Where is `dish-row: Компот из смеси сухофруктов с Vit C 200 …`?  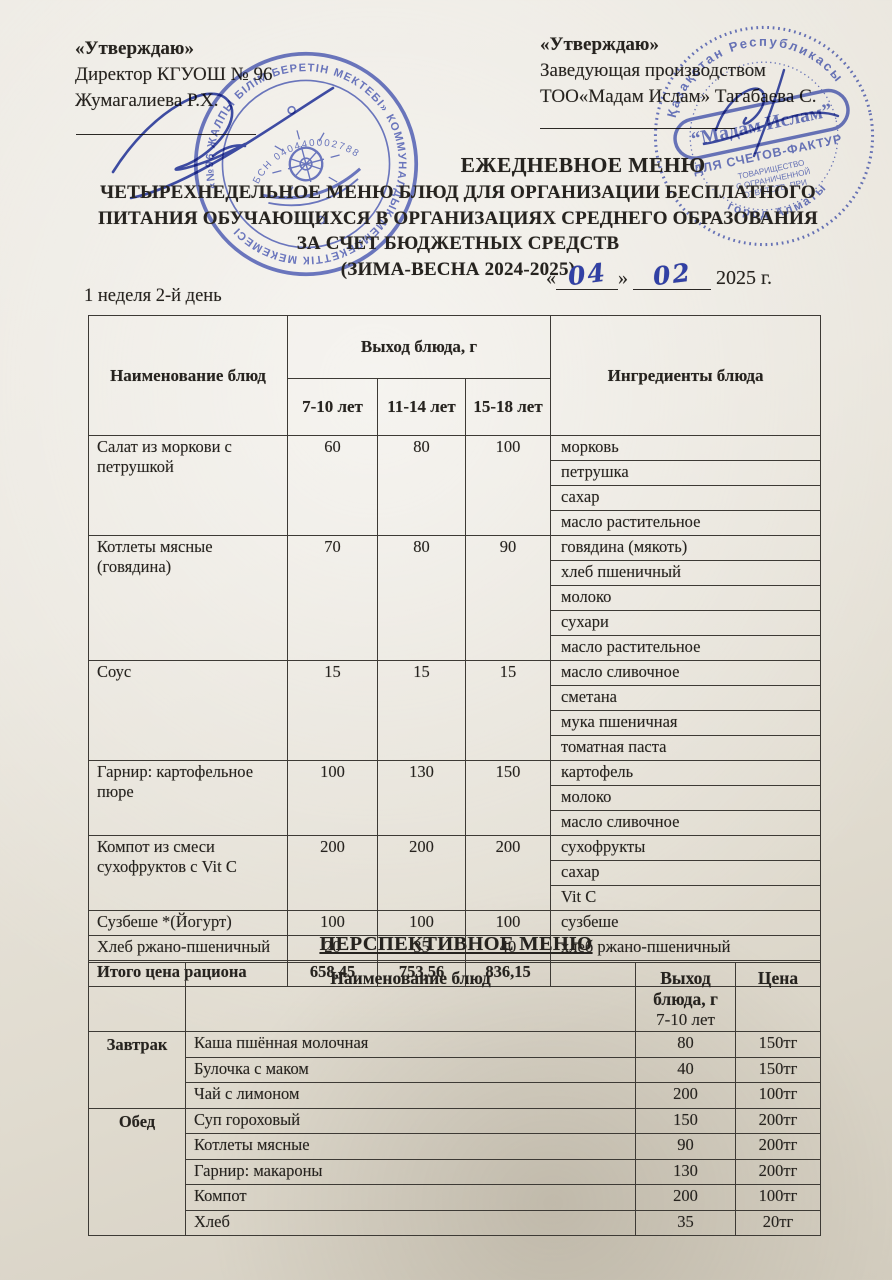
dish-row: Компот из смеси сухофруктов с Vit C 200 … is located at coordinates (455, 873).